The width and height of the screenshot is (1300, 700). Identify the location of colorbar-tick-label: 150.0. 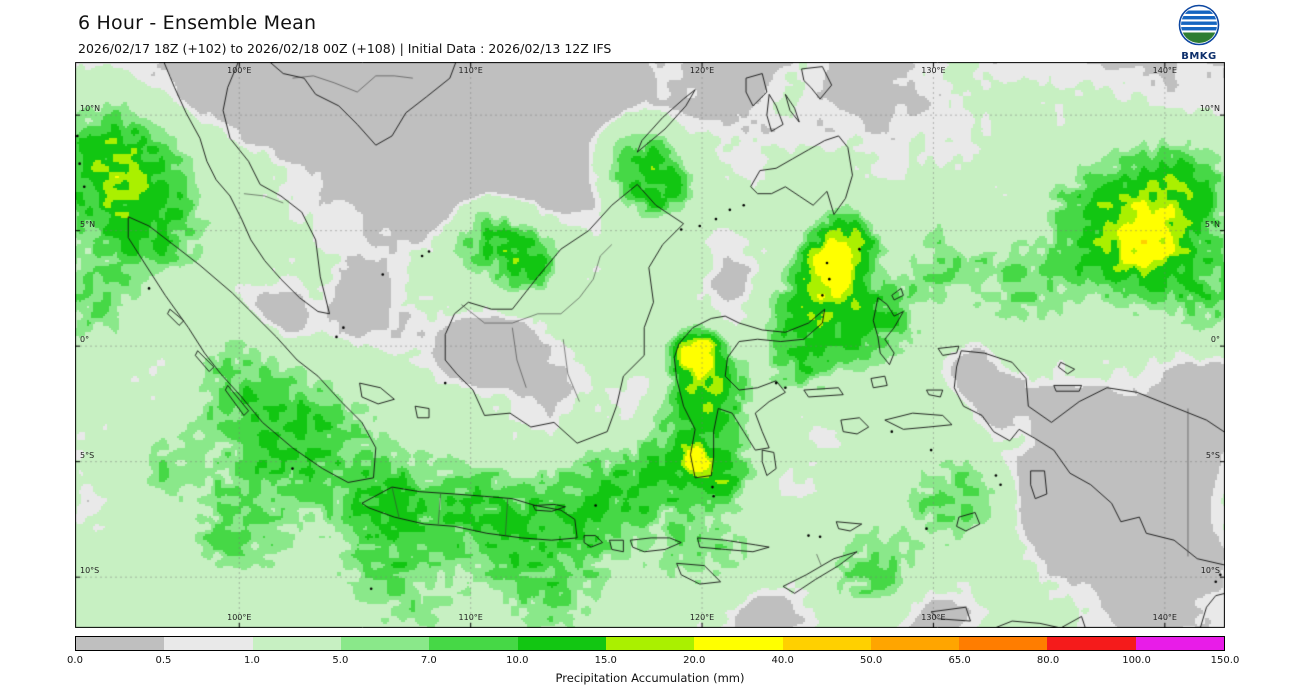
(1225, 660).